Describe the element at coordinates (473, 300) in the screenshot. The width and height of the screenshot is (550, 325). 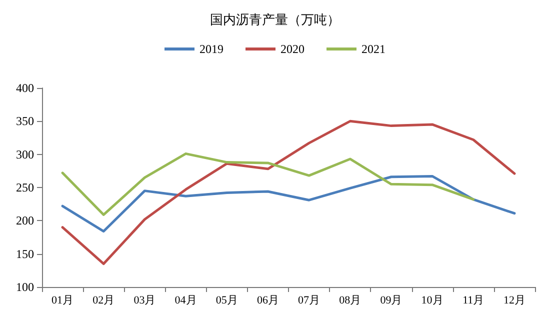
I see `x-tick-label: 11月` at that location.